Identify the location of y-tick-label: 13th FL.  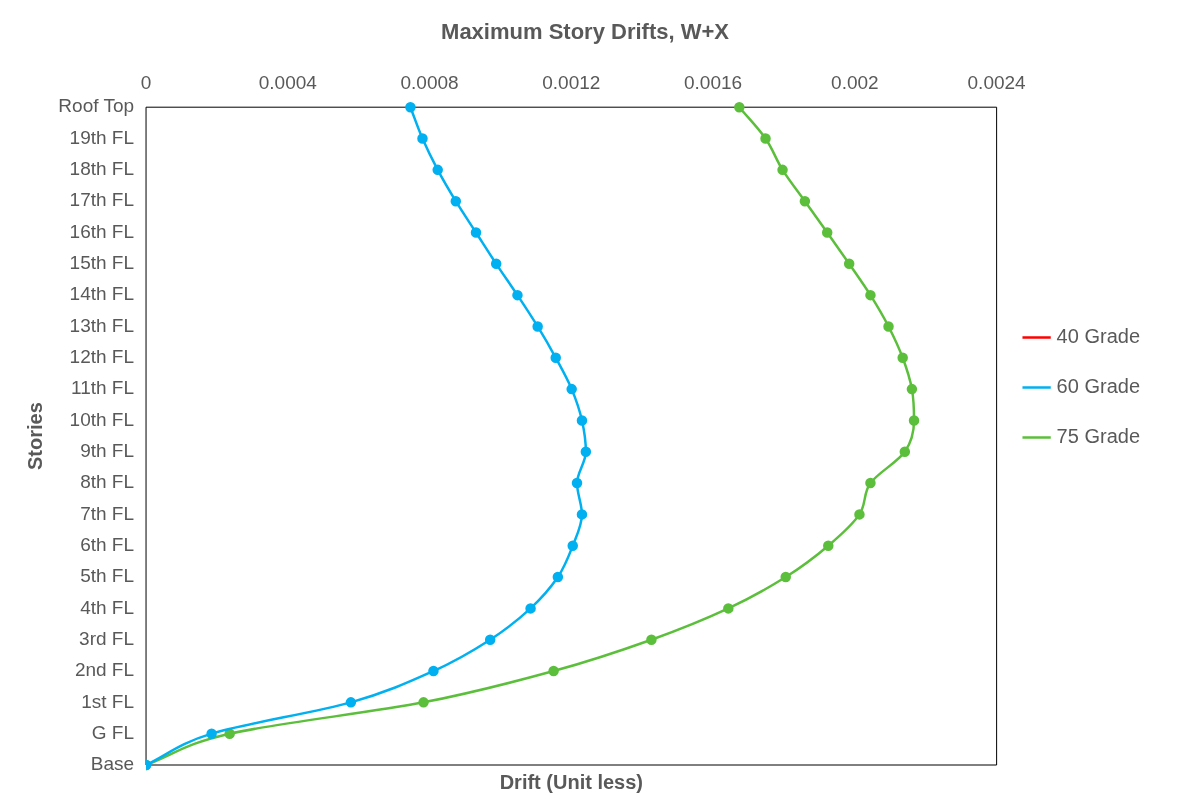
(102, 325).